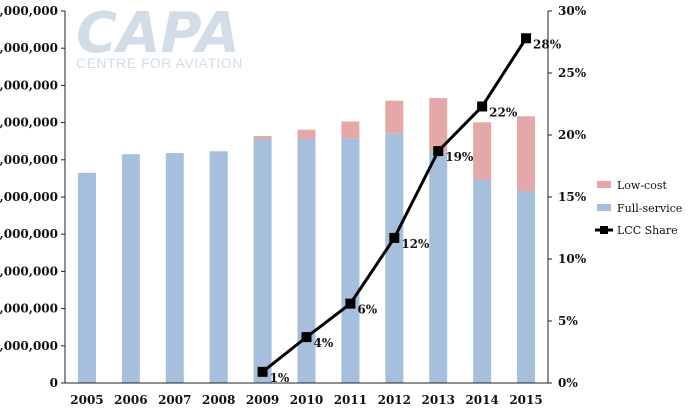 This screenshot has height=412, width=690. I want to click on legend-swatch-low-cost, so click(604, 184).